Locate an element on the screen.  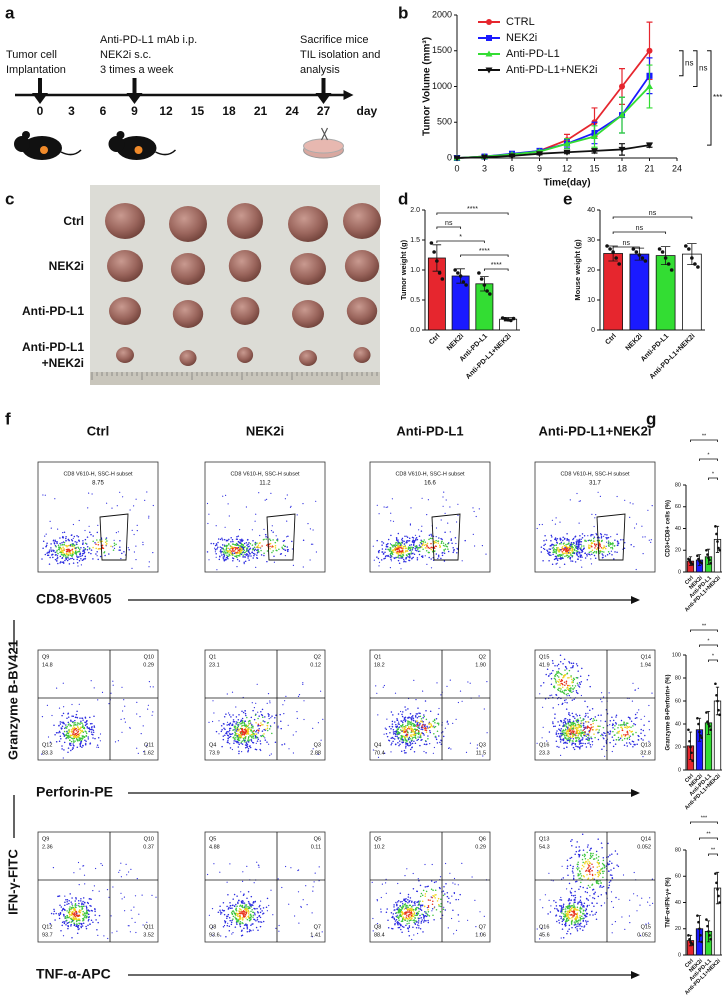
flow-gate is located at coordinates (611, 537).